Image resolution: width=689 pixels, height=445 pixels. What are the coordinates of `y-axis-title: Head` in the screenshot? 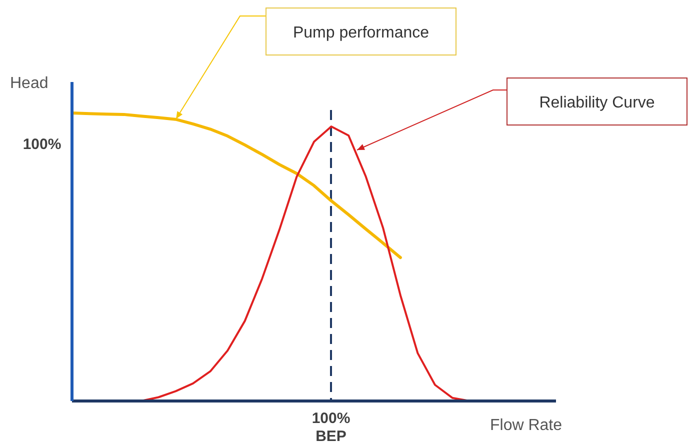 It's located at (29, 83).